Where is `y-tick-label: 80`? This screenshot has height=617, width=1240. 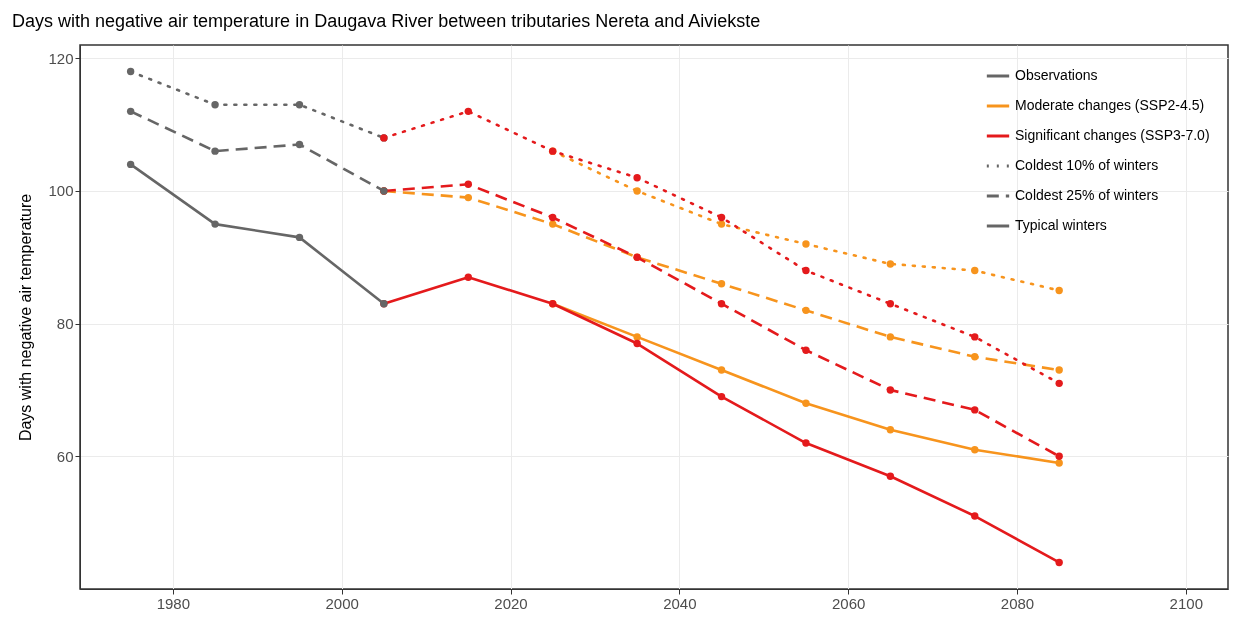
y-tick-label: 80 is located at coordinates (65, 324).